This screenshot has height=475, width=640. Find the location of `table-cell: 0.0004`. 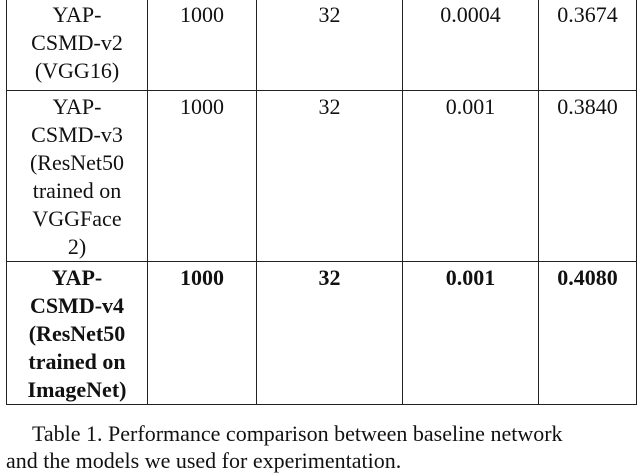

table-cell: 0.0004 is located at coordinates (470, 45).